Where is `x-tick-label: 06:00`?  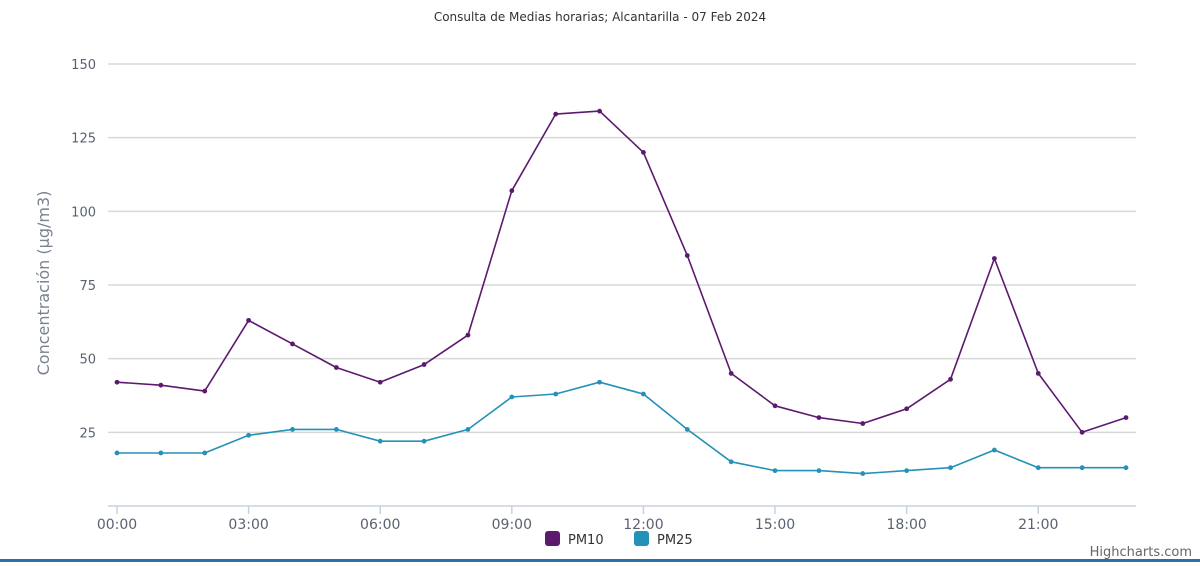 x-tick-label: 06:00 is located at coordinates (380, 525).